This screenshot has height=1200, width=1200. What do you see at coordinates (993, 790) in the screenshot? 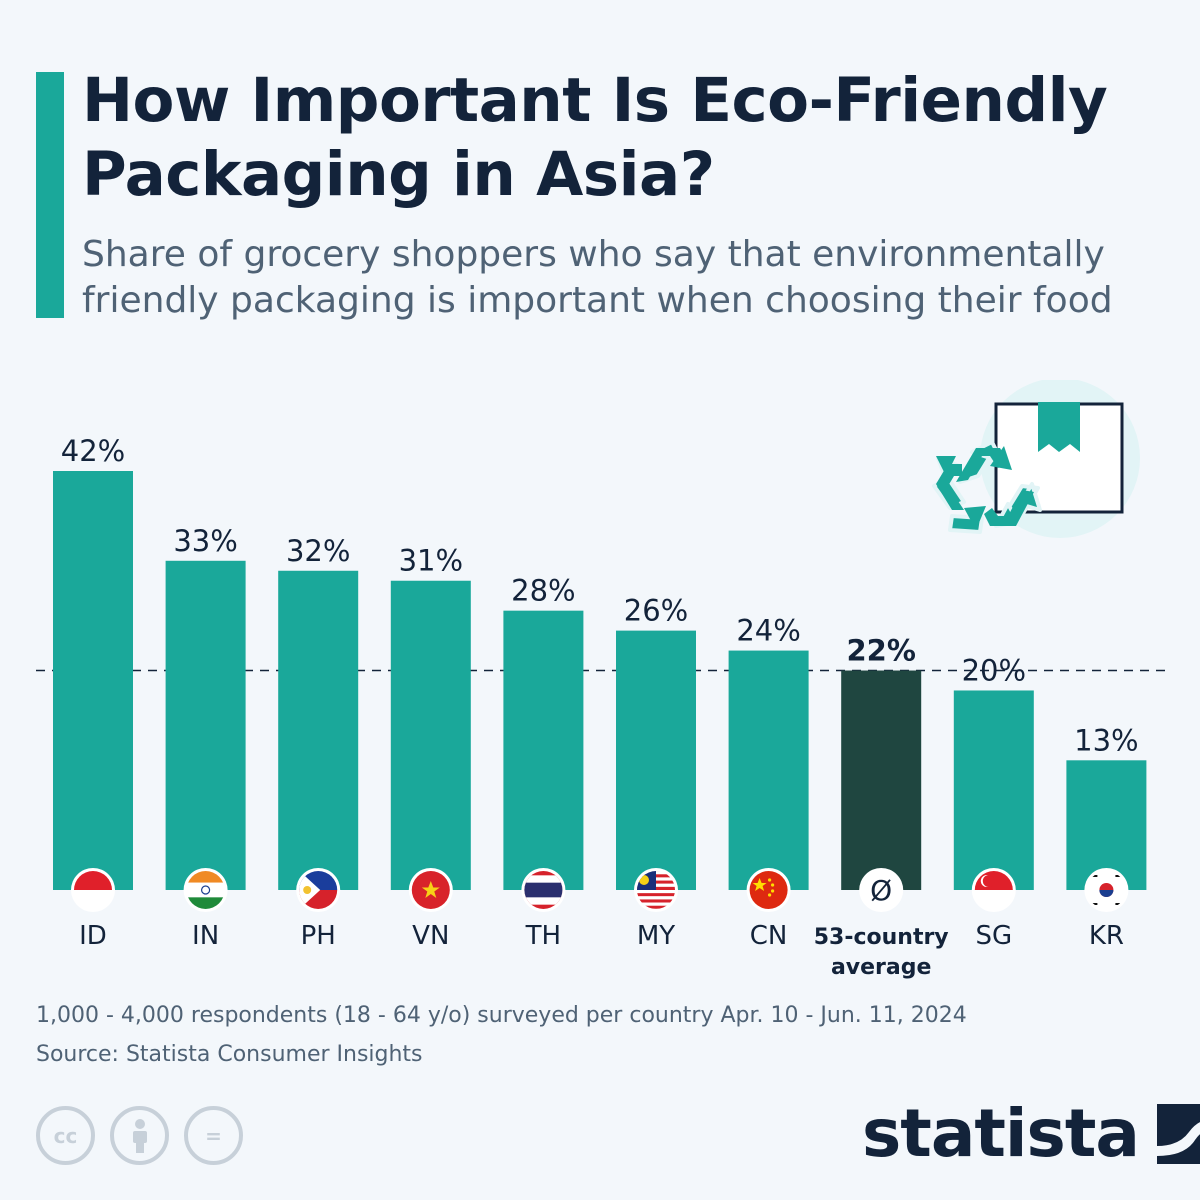
I see `bar-sg` at bounding box center [993, 790].